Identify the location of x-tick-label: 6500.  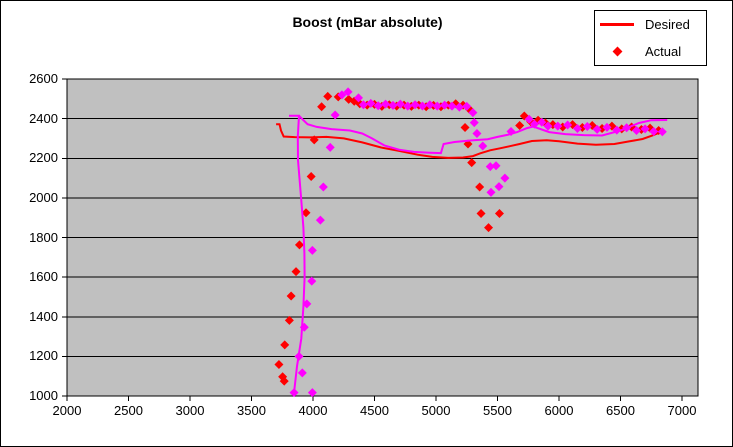
(620, 410).